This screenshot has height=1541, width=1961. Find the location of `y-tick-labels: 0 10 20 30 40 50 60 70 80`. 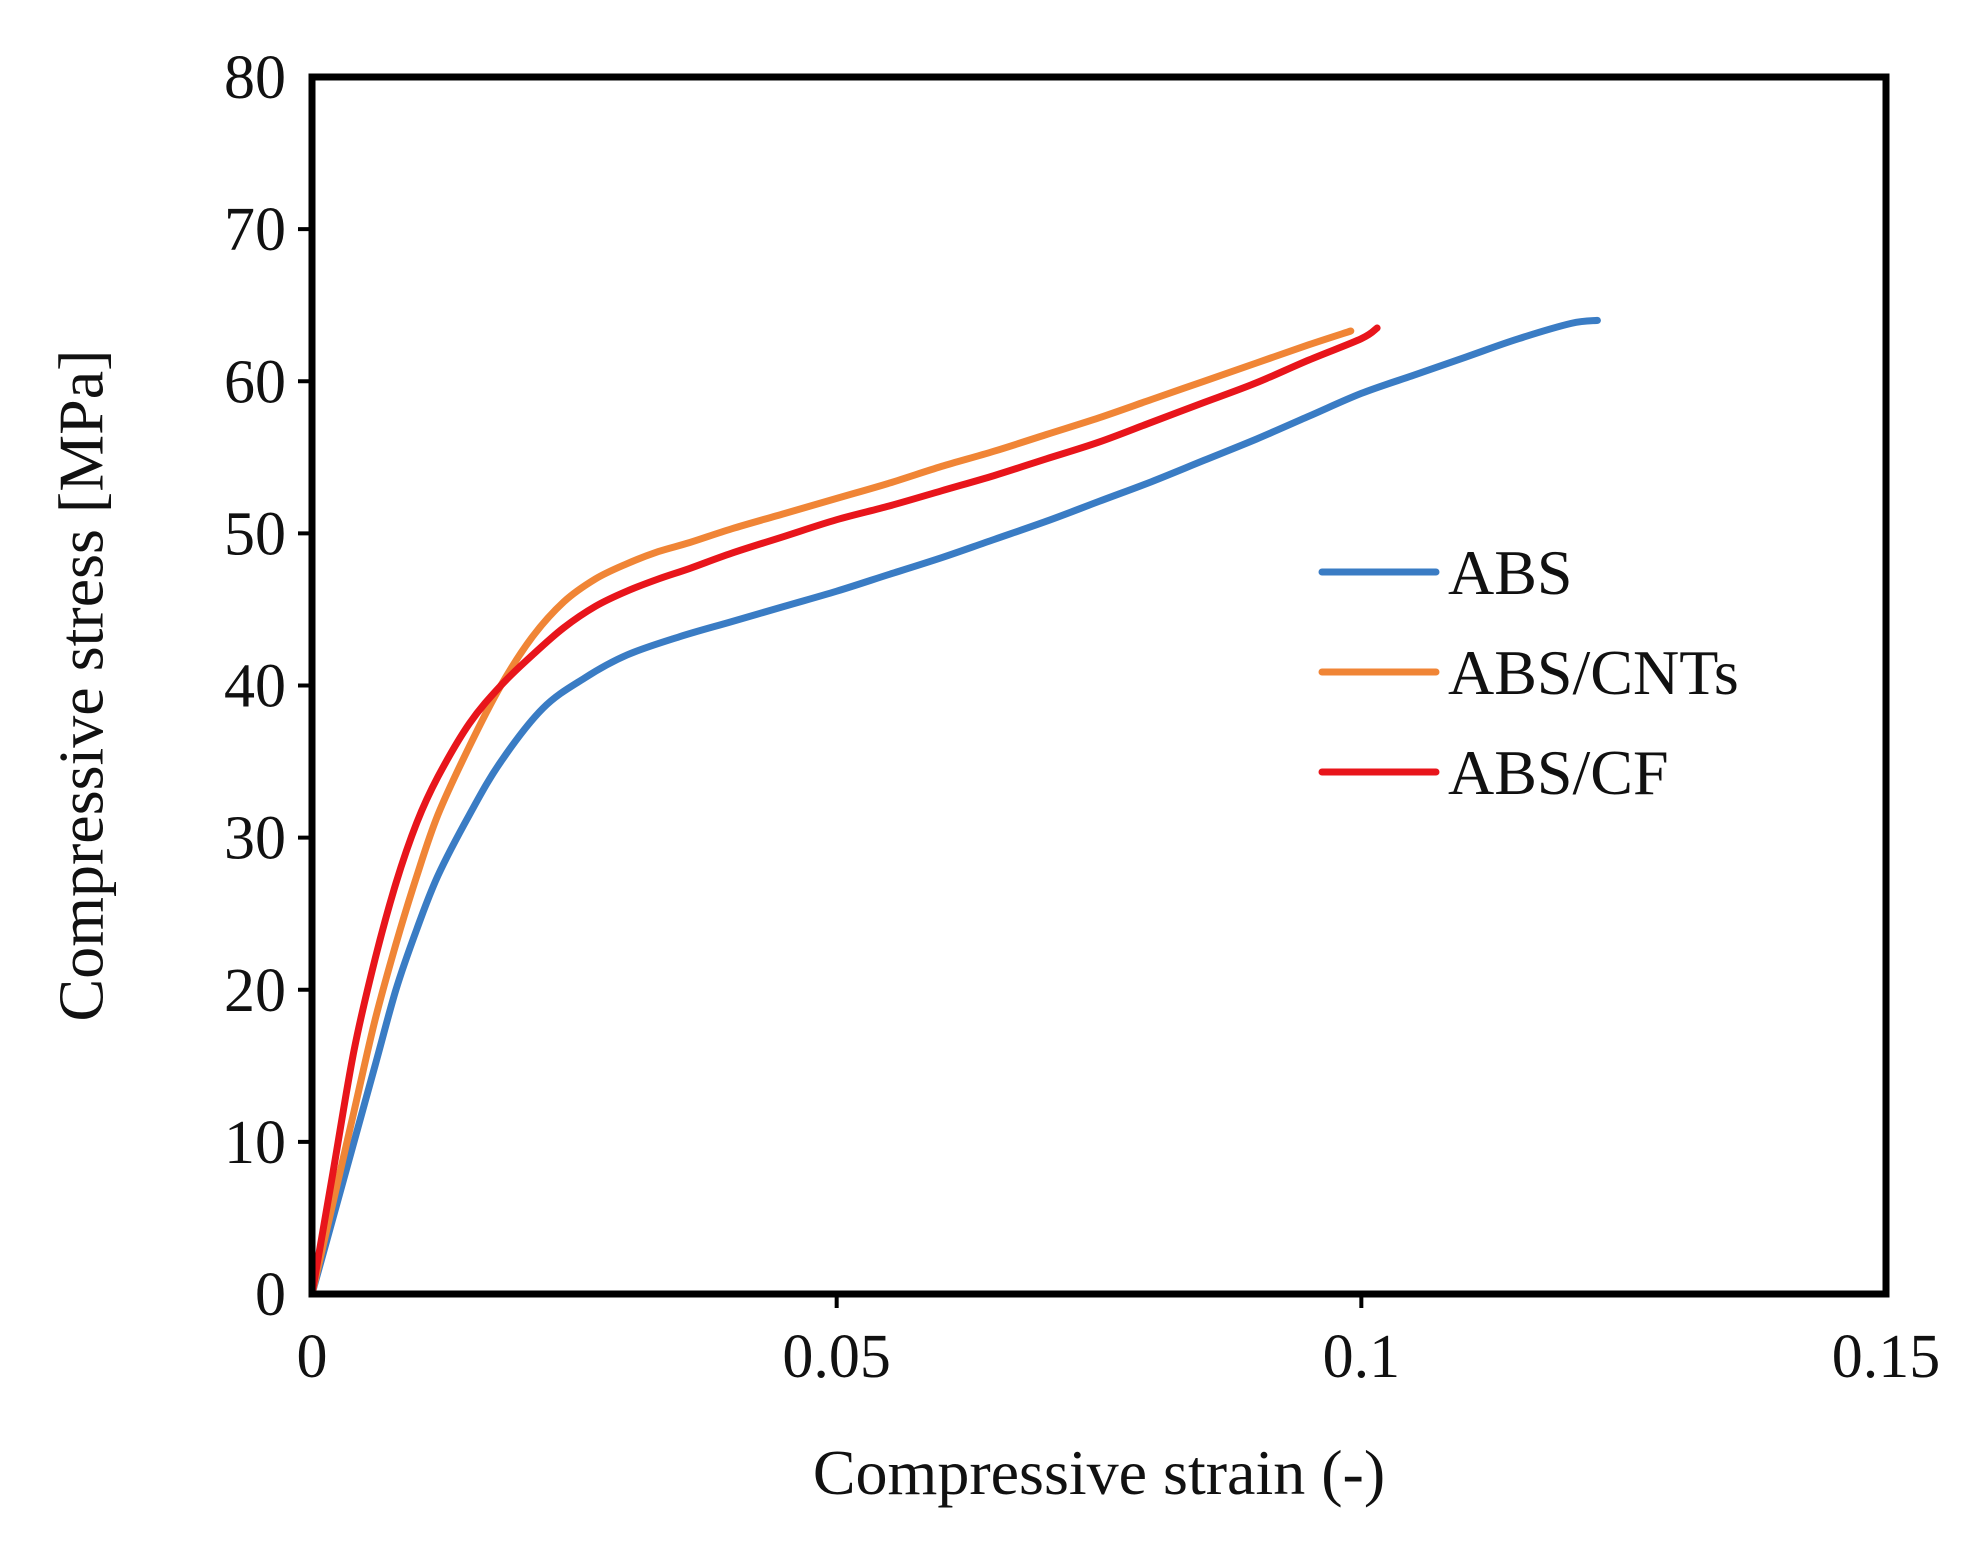

y-tick-labels: 0 10 20 30 40 50 60 70 80 is located at coordinates (255, 686).